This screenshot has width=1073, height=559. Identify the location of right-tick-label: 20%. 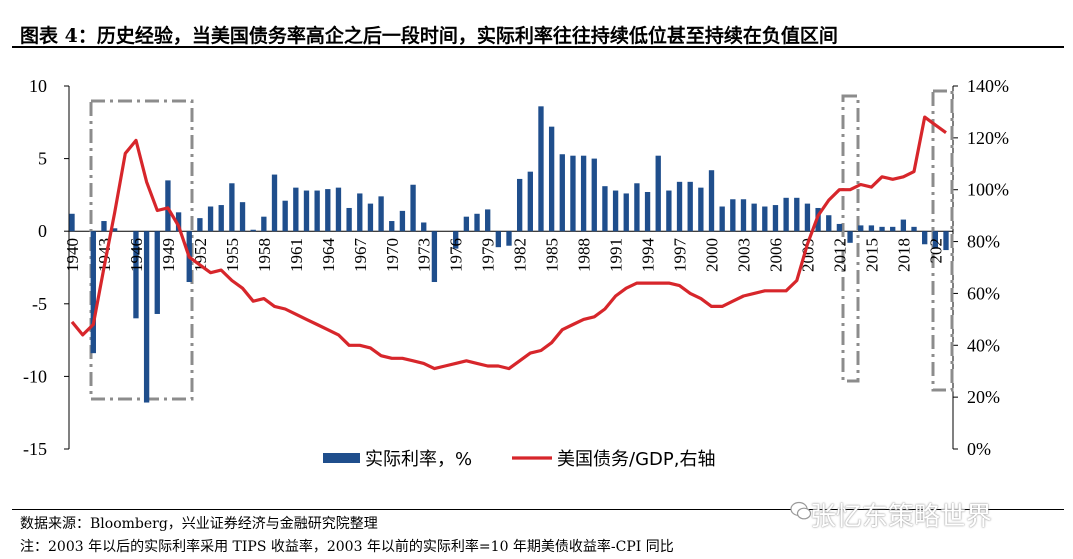
(983, 397).